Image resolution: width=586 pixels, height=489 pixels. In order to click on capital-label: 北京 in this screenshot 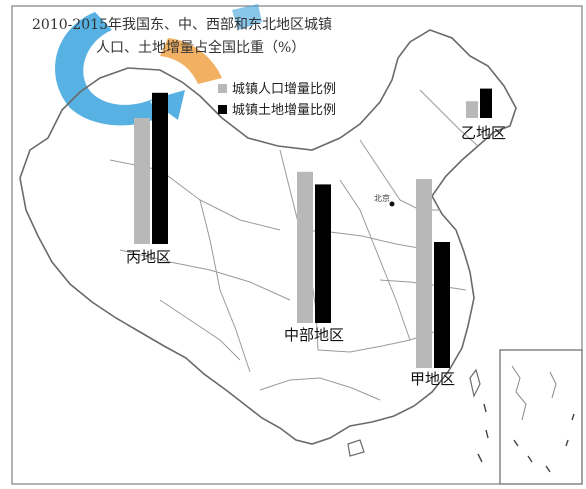, I will do `click(382, 198)`.